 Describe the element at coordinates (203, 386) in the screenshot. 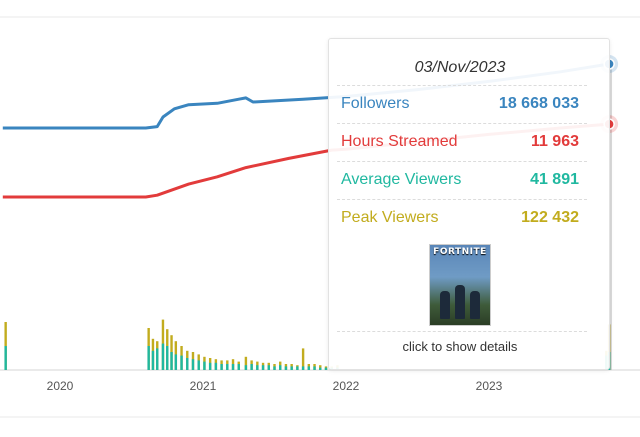

I see `x-tick-label: 2021` at that location.